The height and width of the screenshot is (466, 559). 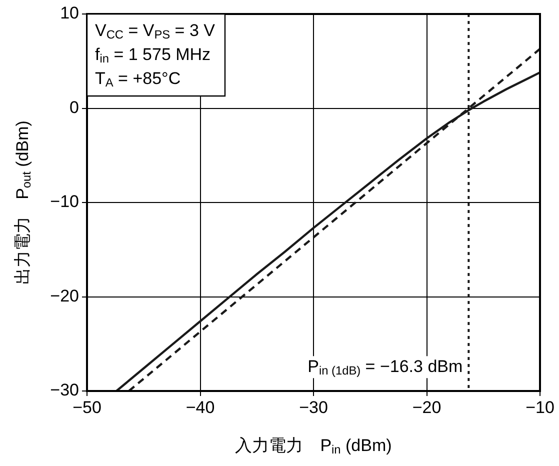 What do you see at coordinates (200, 407) in the screenshot?
I see `x-tick-label: −40` at bounding box center [200, 407].